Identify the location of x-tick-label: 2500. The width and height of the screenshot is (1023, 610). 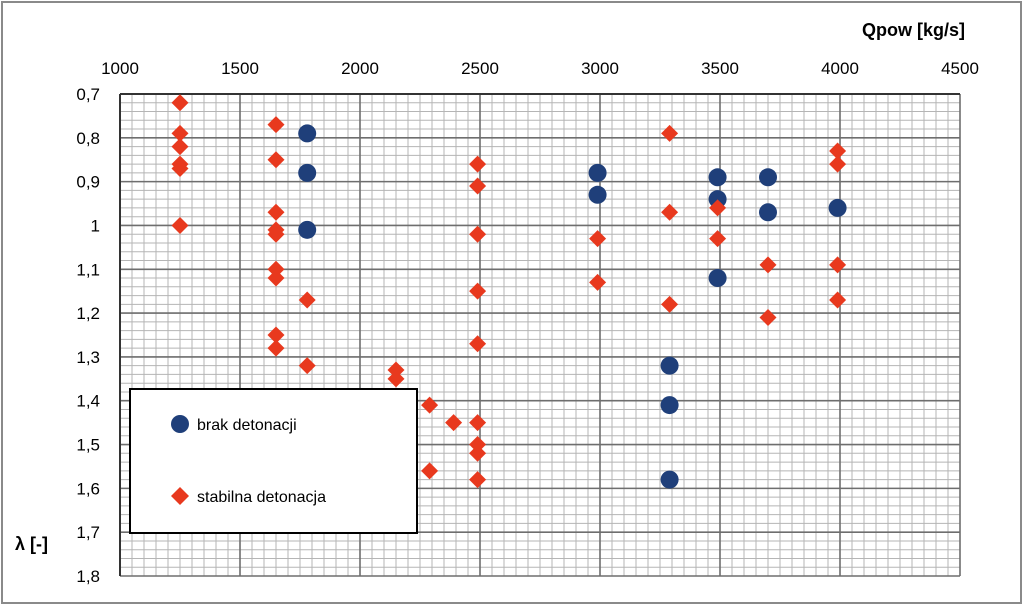
(480, 68).